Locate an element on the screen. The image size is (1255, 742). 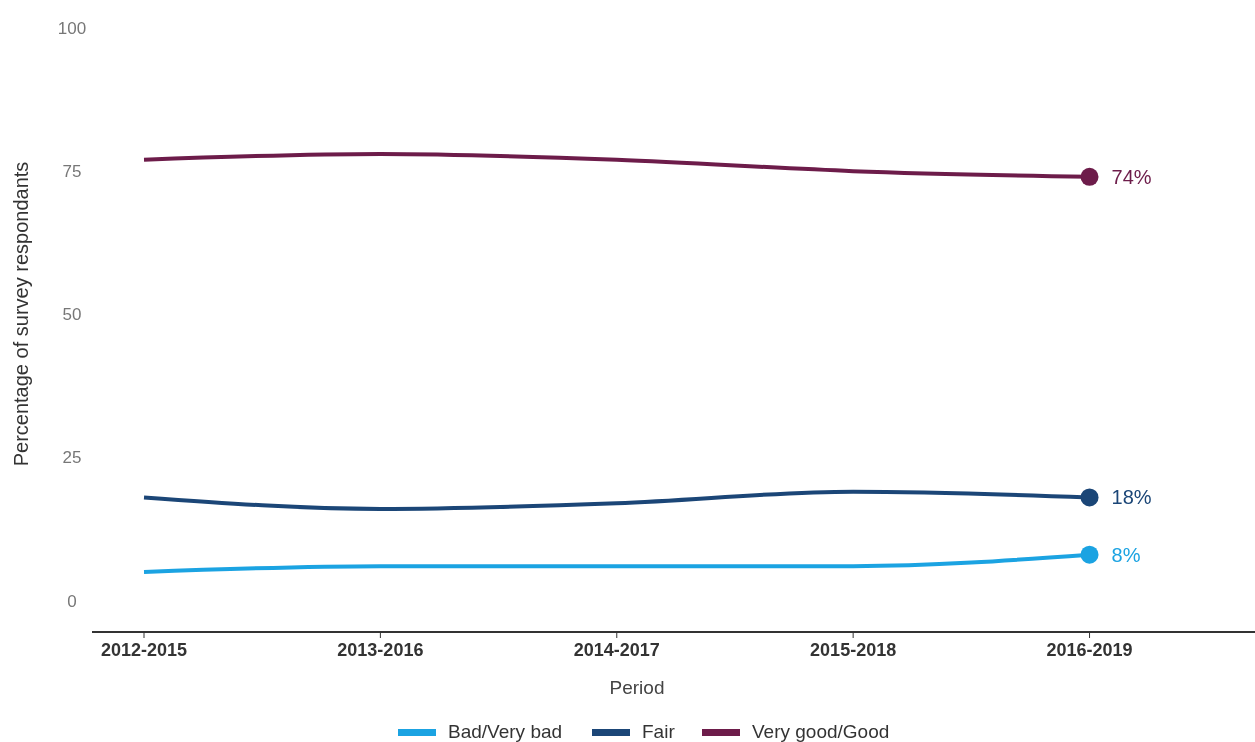
y-tick-label: 50 is located at coordinates (72, 315).